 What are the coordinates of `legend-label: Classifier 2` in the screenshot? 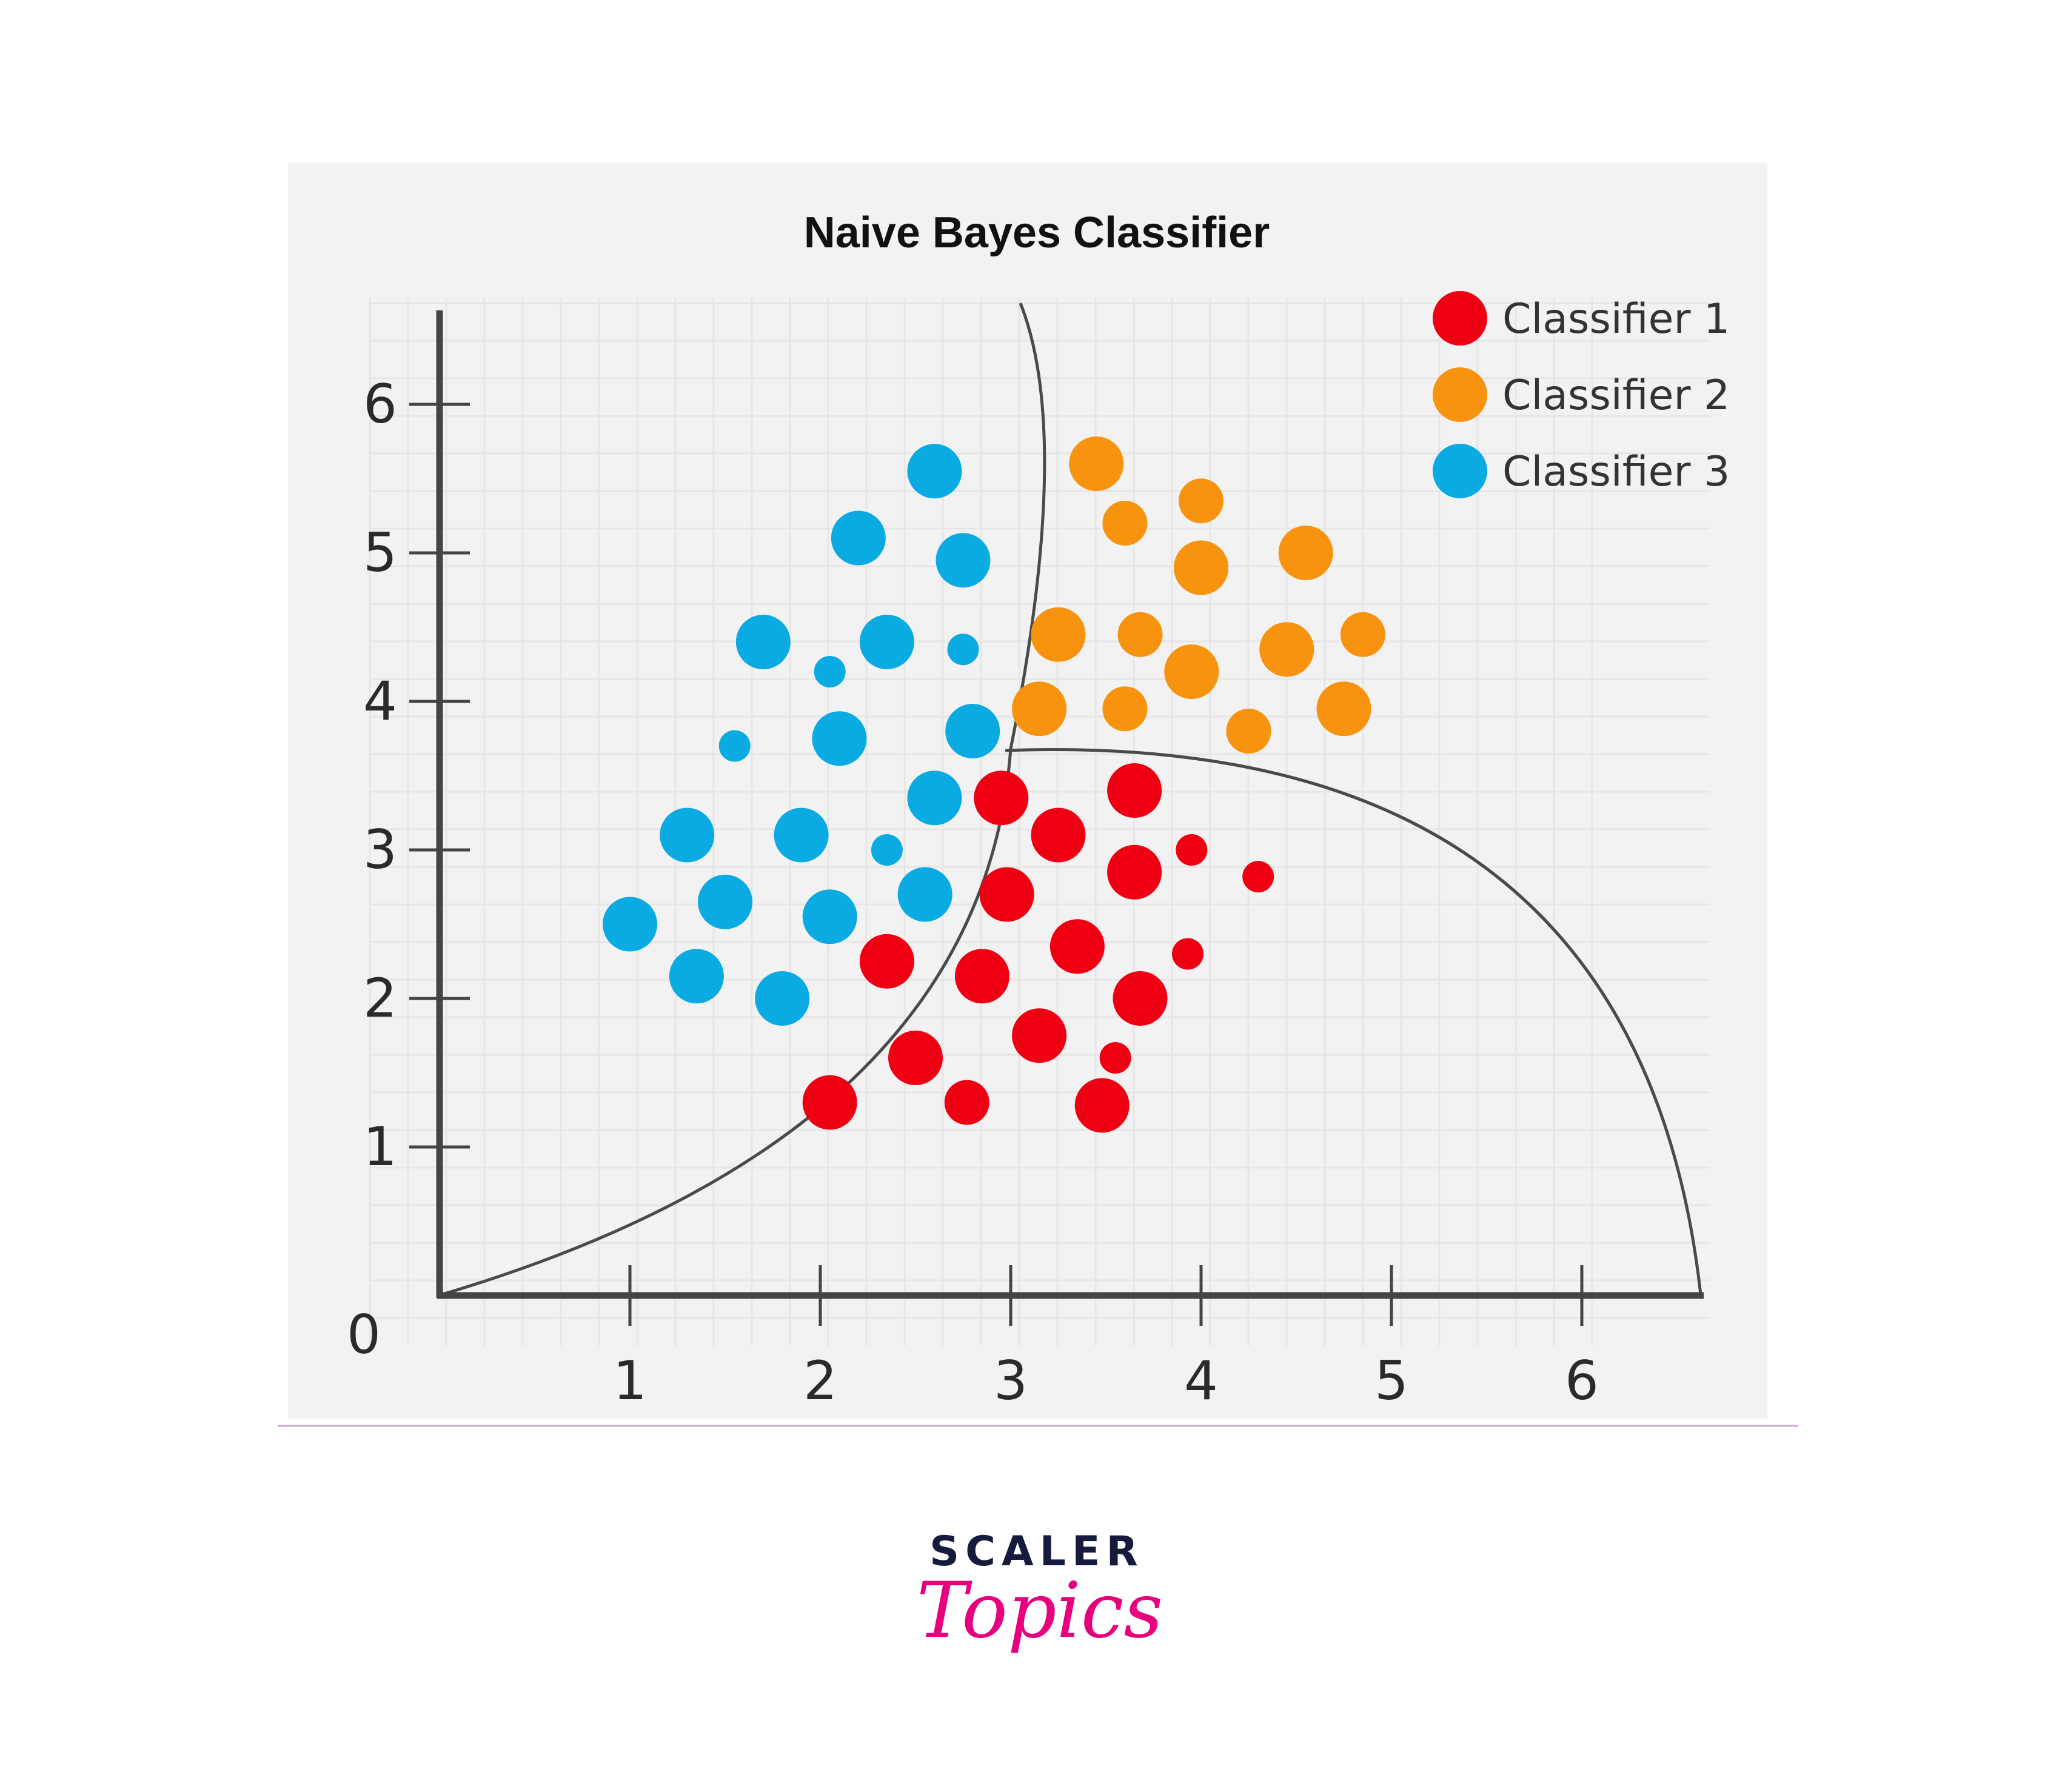 It's located at (1616, 396).